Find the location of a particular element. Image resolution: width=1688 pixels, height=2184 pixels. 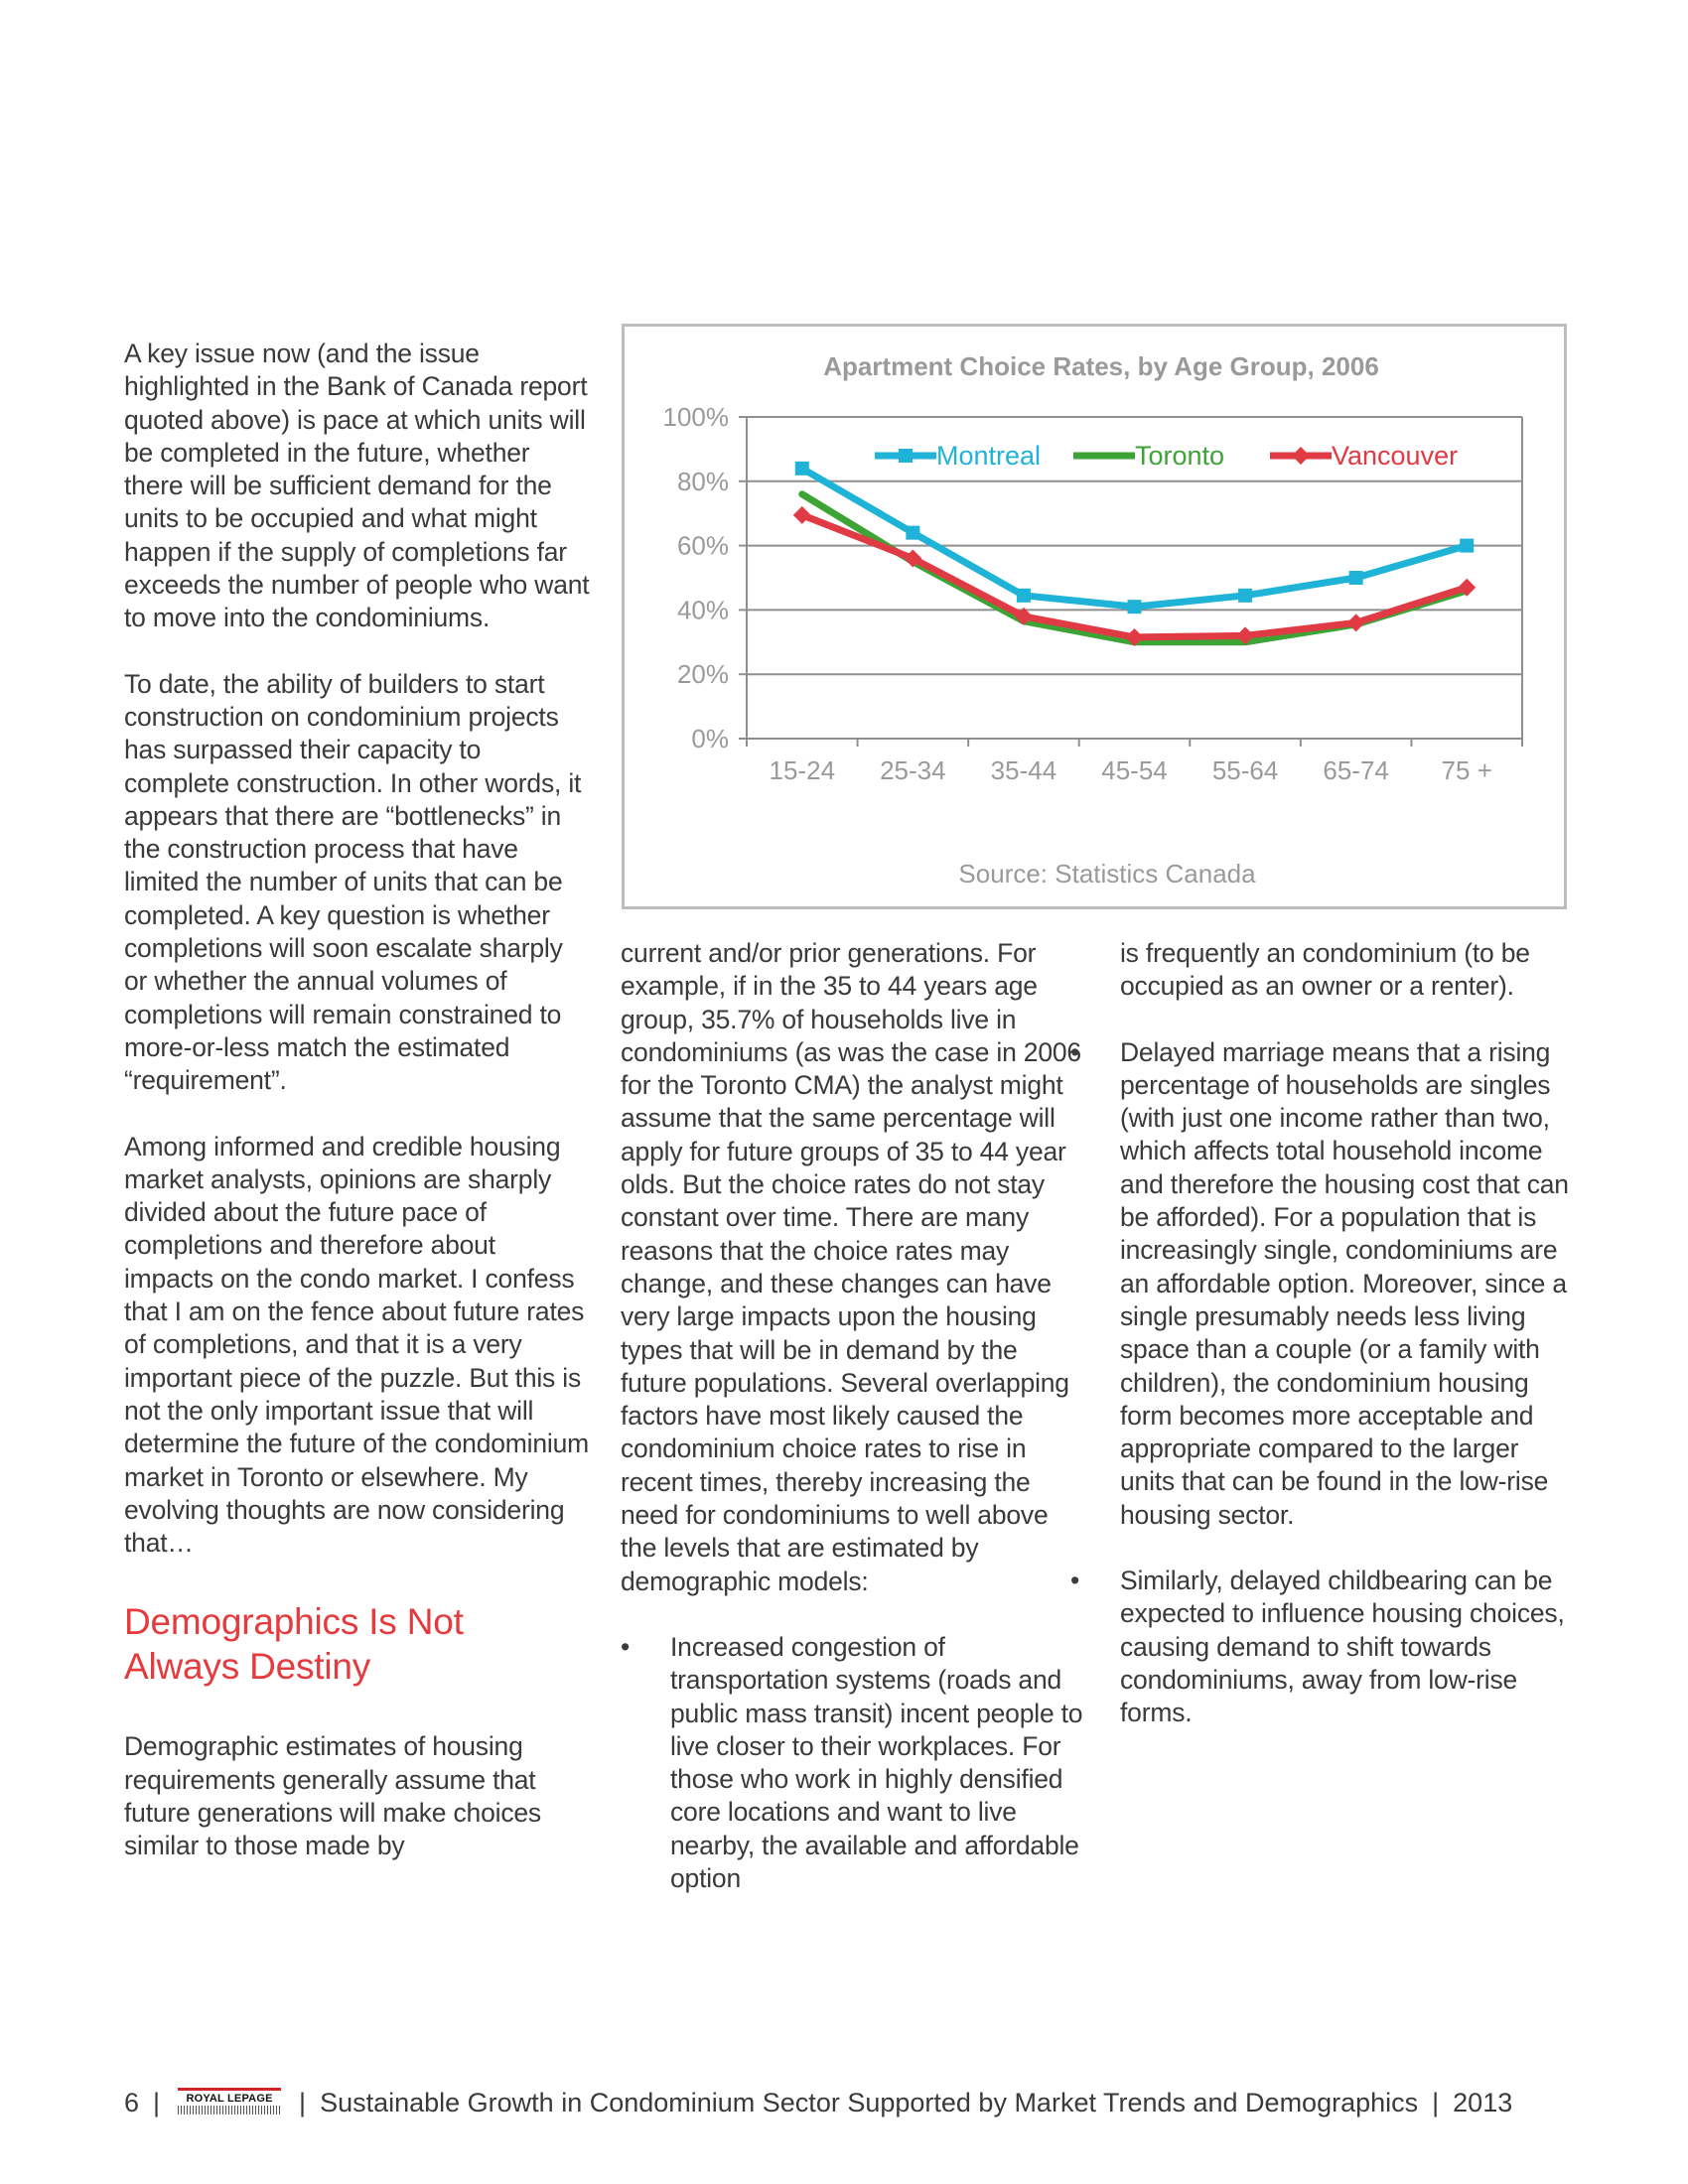

legend-label: Montreal is located at coordinates (988, 456).